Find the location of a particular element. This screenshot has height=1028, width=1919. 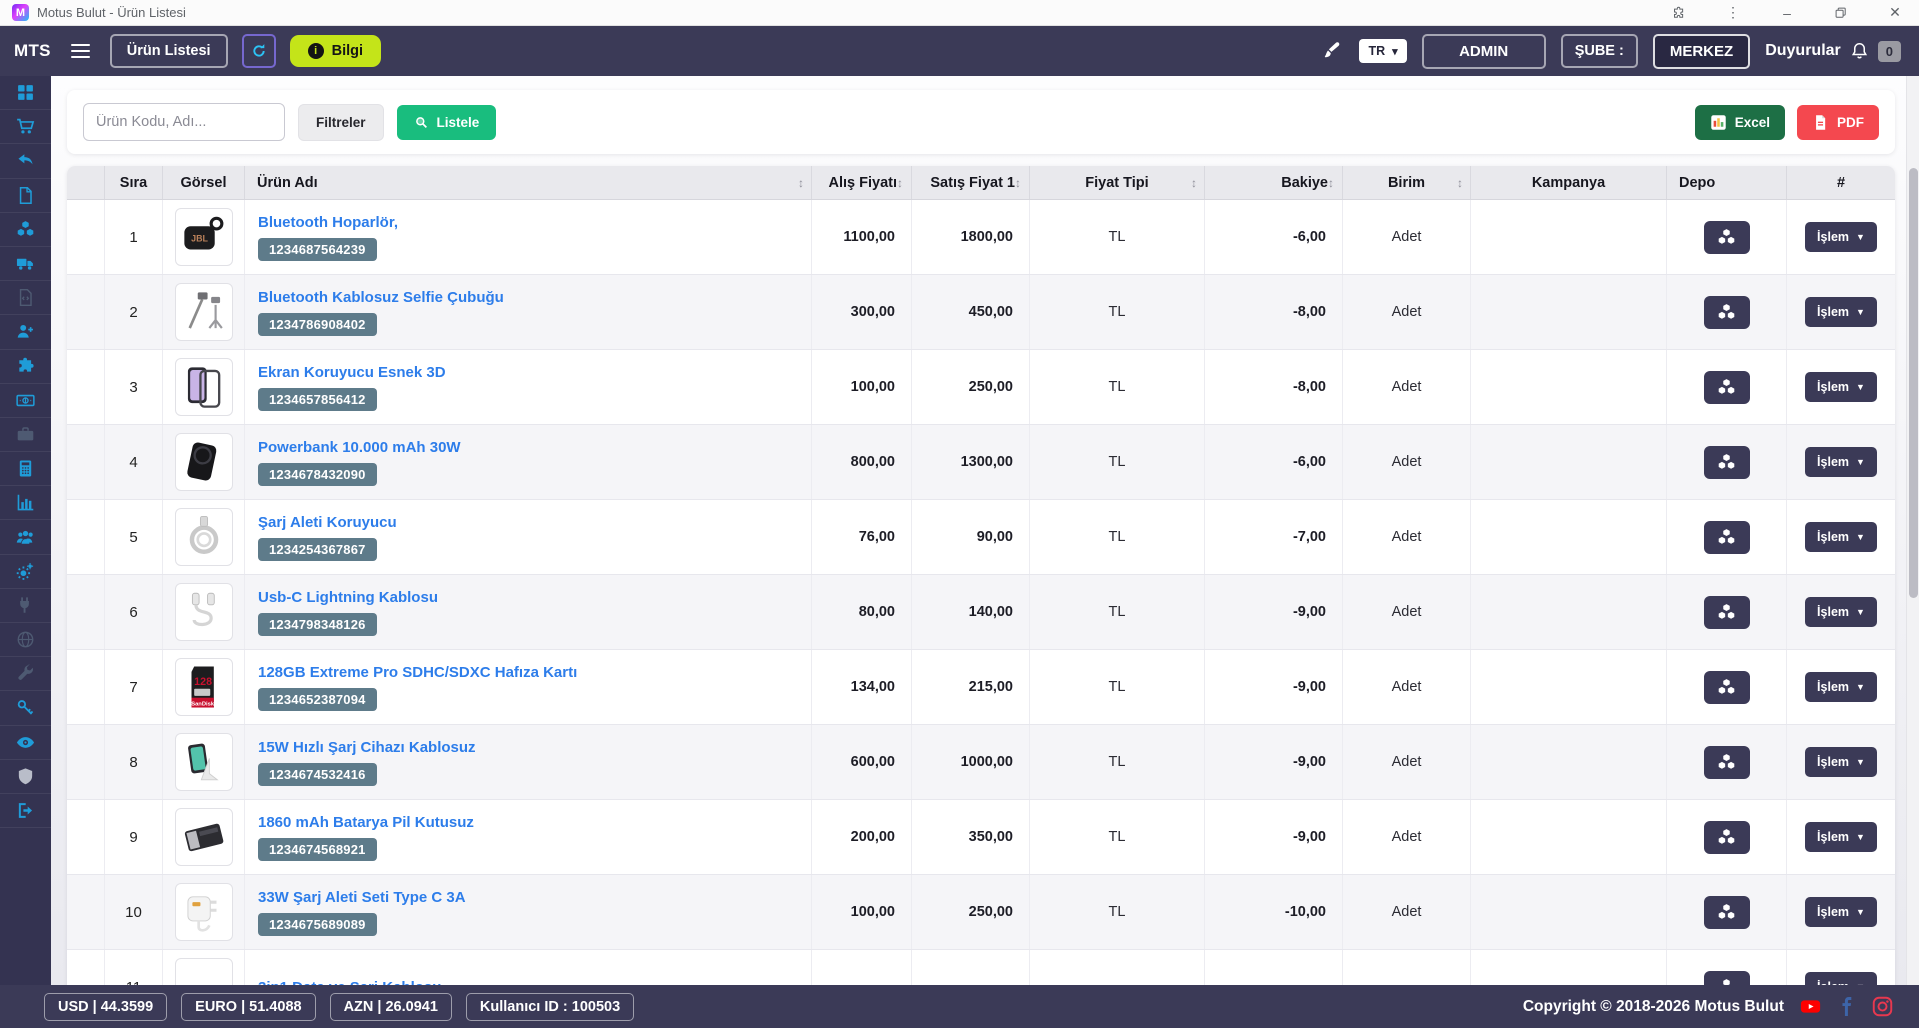

wireless-charger-photo is located at coordinates (203, 762).